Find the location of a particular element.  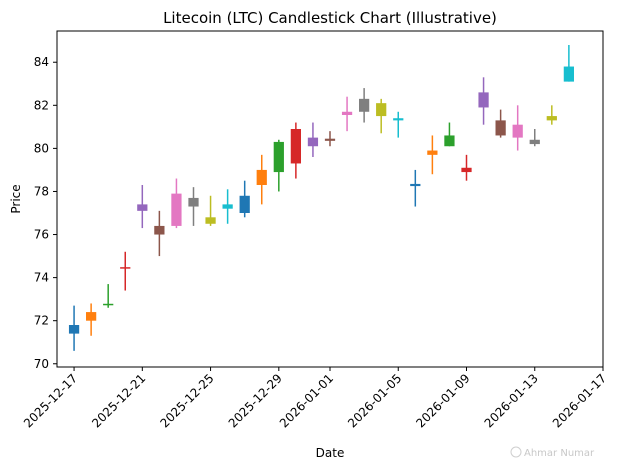

y-tick-label: 84 is located at coordinates (41, 62).